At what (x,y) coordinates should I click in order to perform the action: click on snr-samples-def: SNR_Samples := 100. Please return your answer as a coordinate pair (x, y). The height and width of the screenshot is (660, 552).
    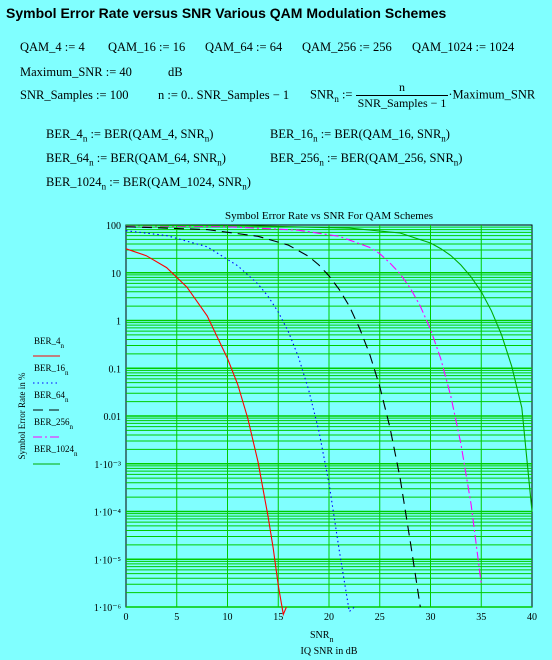
    Looking at the image, I should click on (74, 95).